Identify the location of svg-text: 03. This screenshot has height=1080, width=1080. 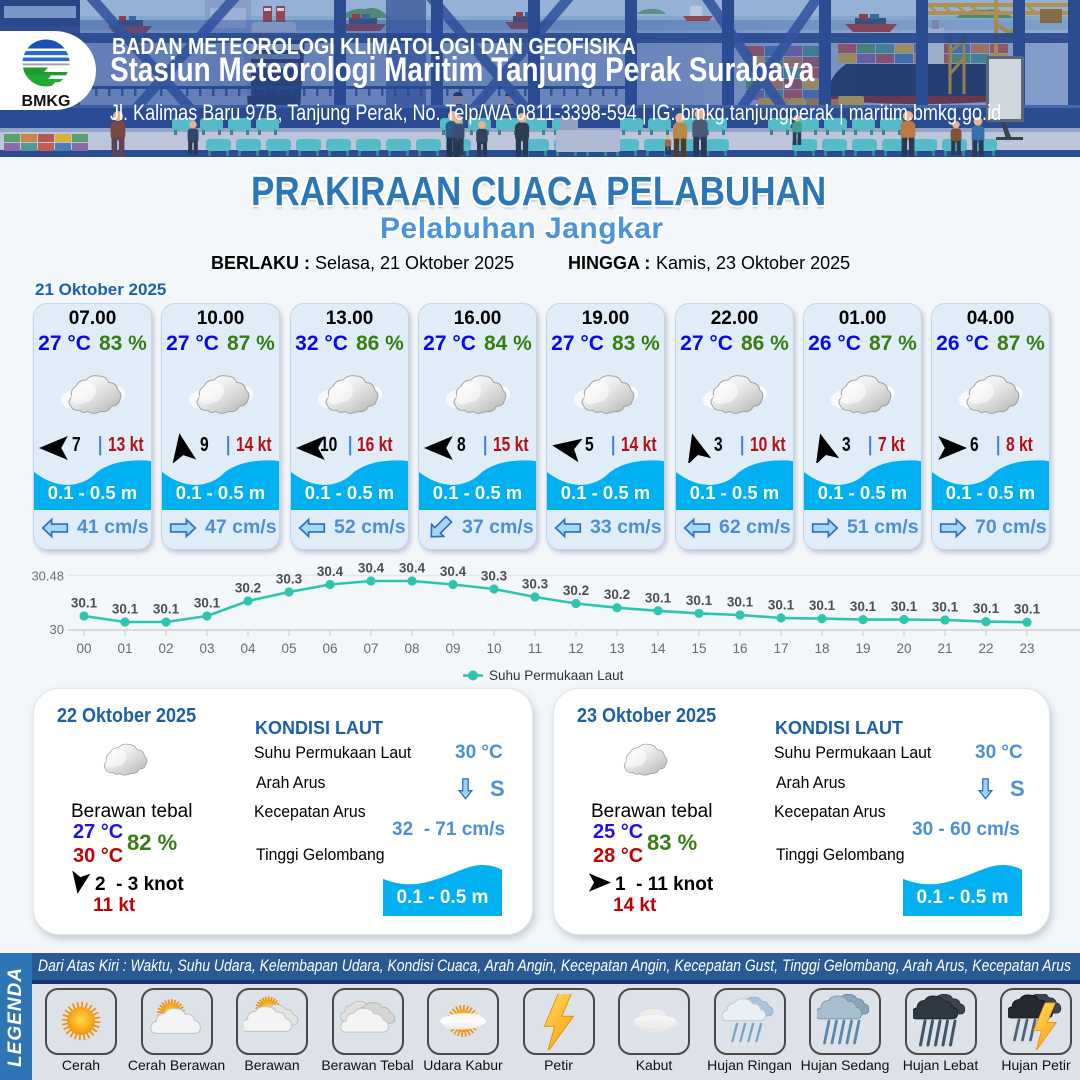
(206, 648).